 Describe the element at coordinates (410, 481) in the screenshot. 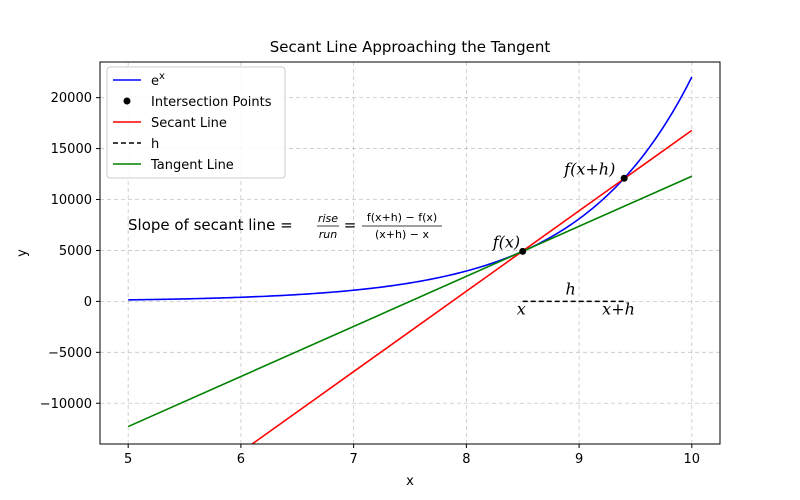

I see `x-axis-label: x` at that location.